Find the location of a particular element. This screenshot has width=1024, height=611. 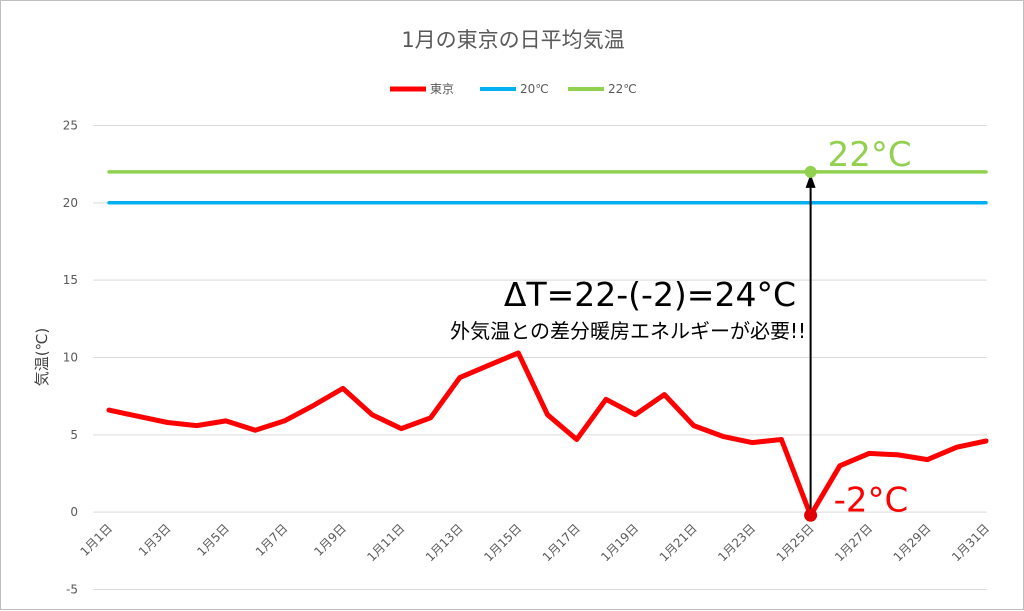

x-tick-label: 1月1日 is located at coordinates (96, 540).